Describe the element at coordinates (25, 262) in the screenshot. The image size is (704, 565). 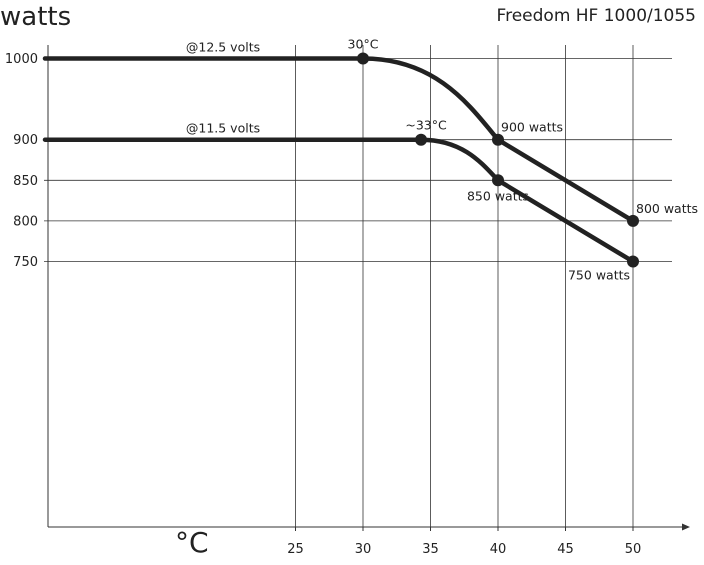
I see `y-tick-label: 750` at that location.